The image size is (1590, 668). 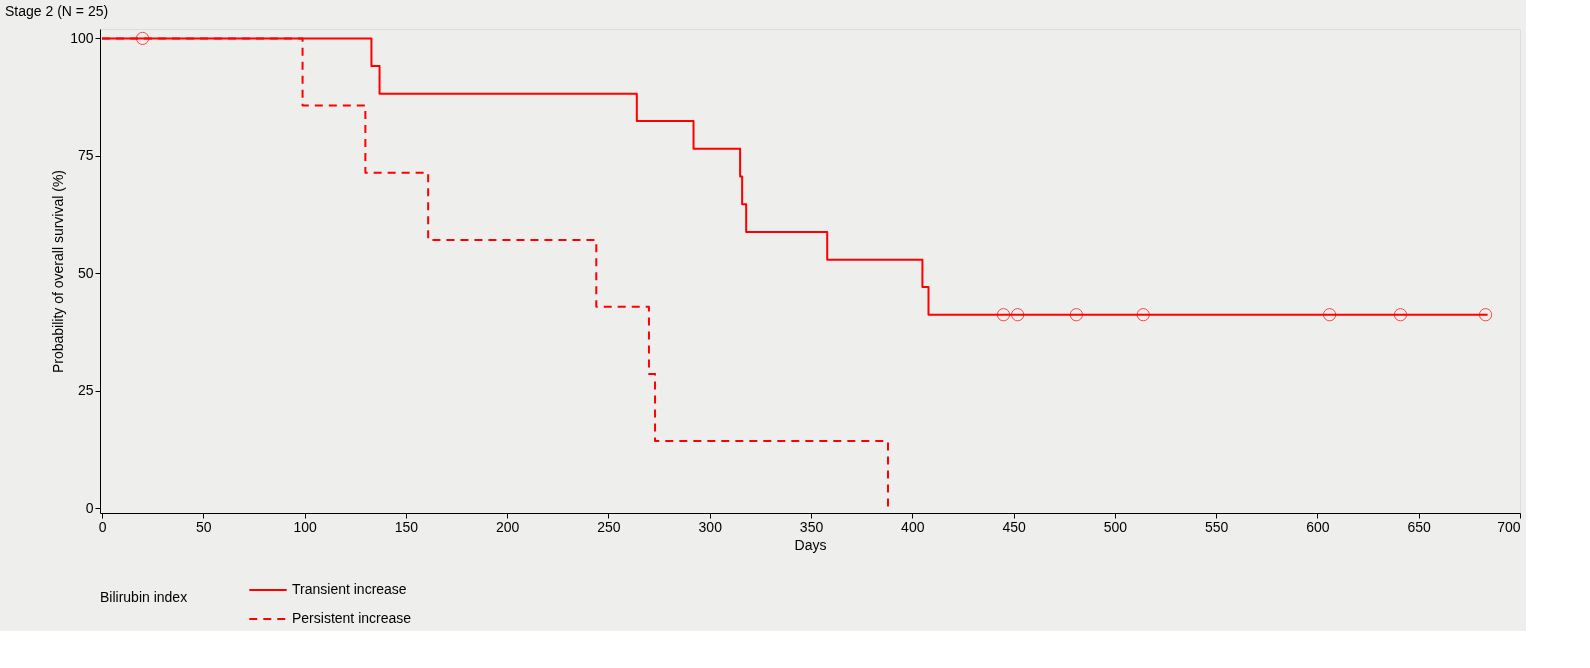 I want to click on x-tick-label: 550, so click(x=1216, y=526).